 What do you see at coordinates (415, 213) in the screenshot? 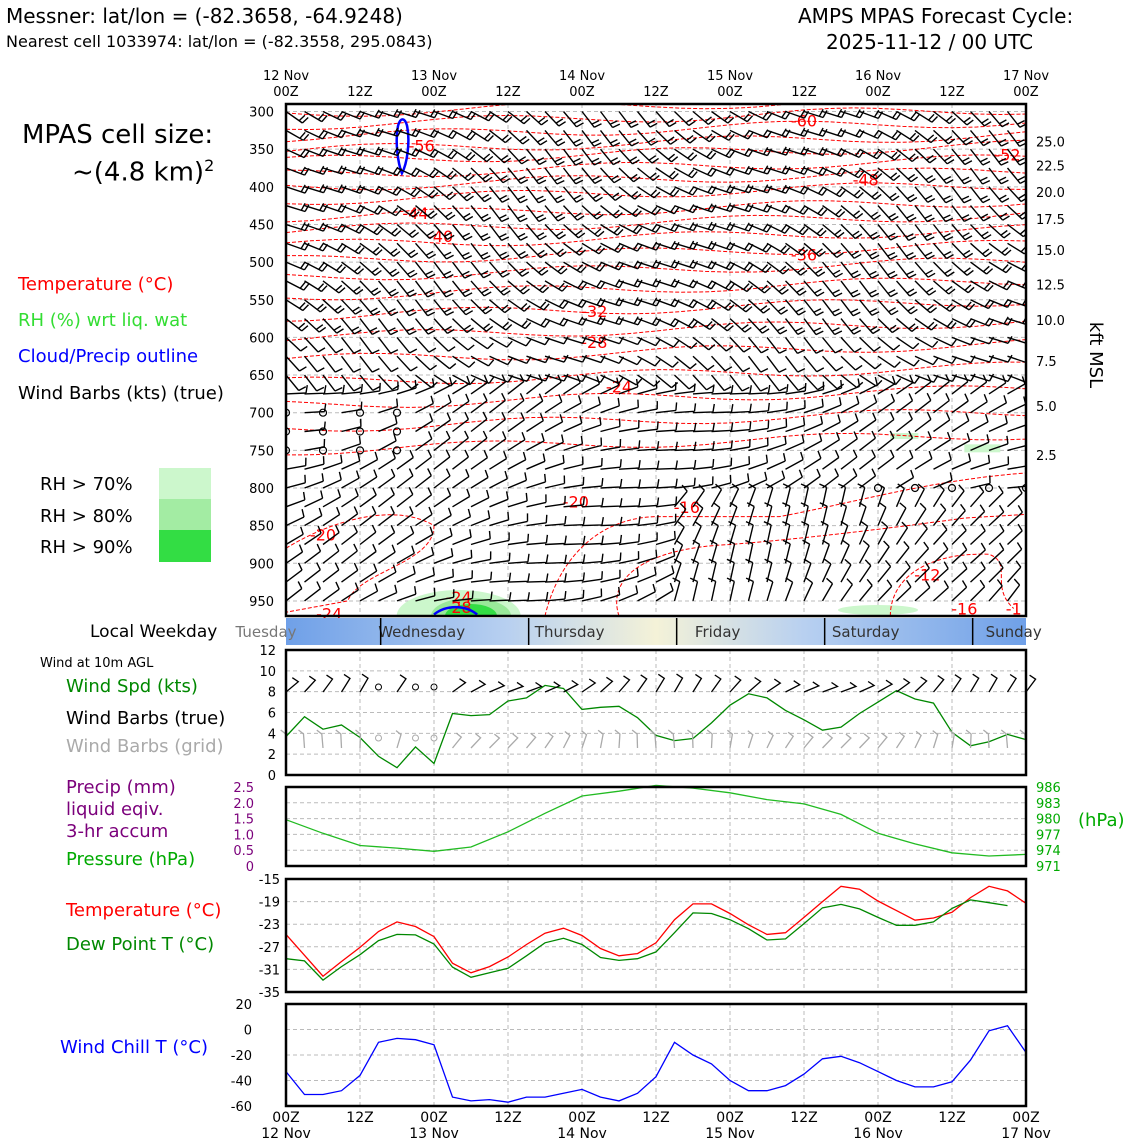
I see `temperature-contour-label: -44` at bounding box center [415, 213].